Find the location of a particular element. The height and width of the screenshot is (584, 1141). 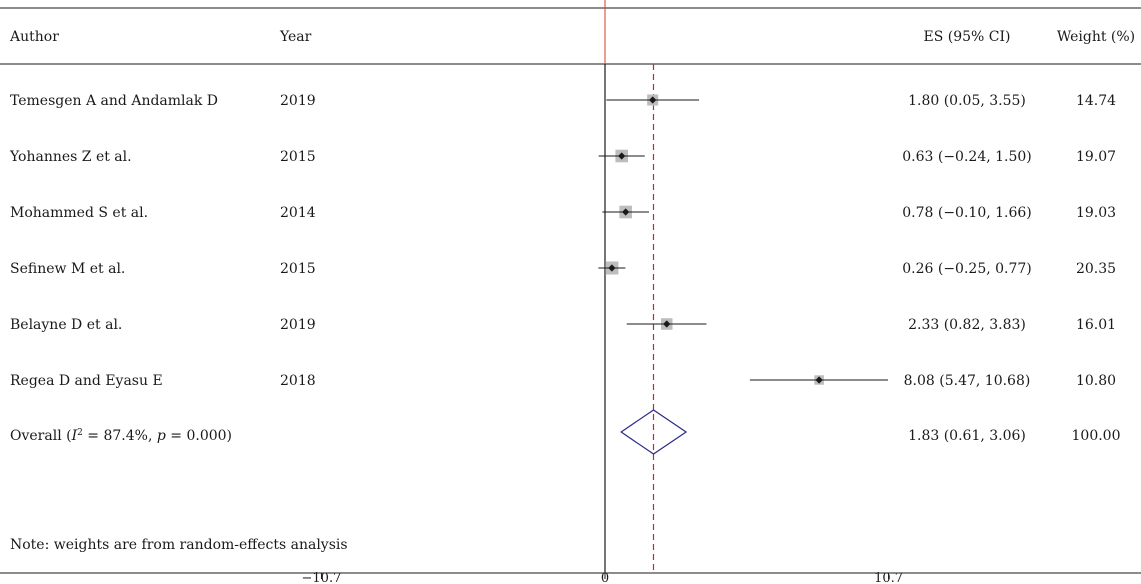

study-author: Yohannes Z et al. is located at coordinates (70, 157).